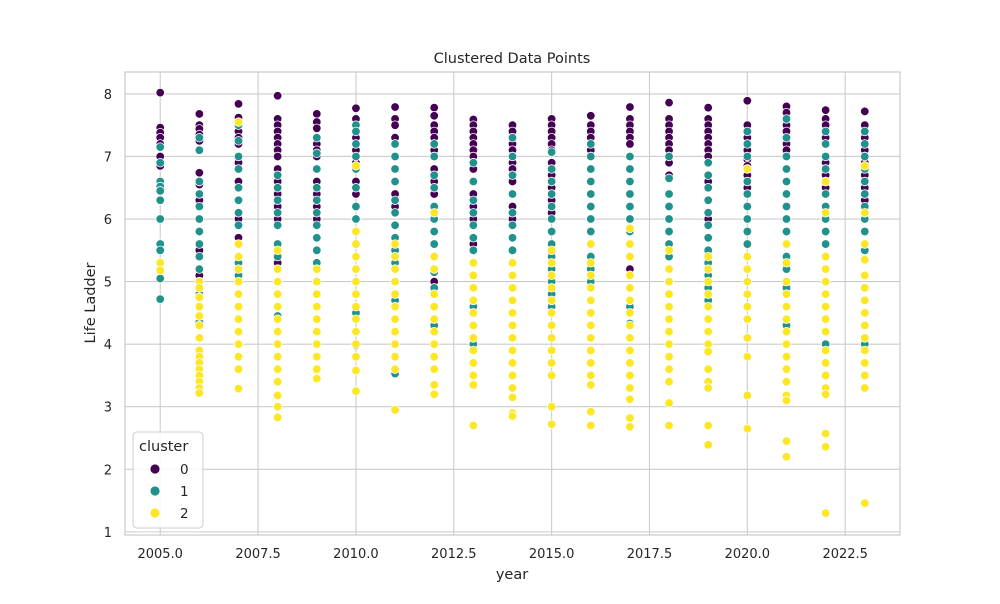  I want to click on legend-box, so click(168, 480).